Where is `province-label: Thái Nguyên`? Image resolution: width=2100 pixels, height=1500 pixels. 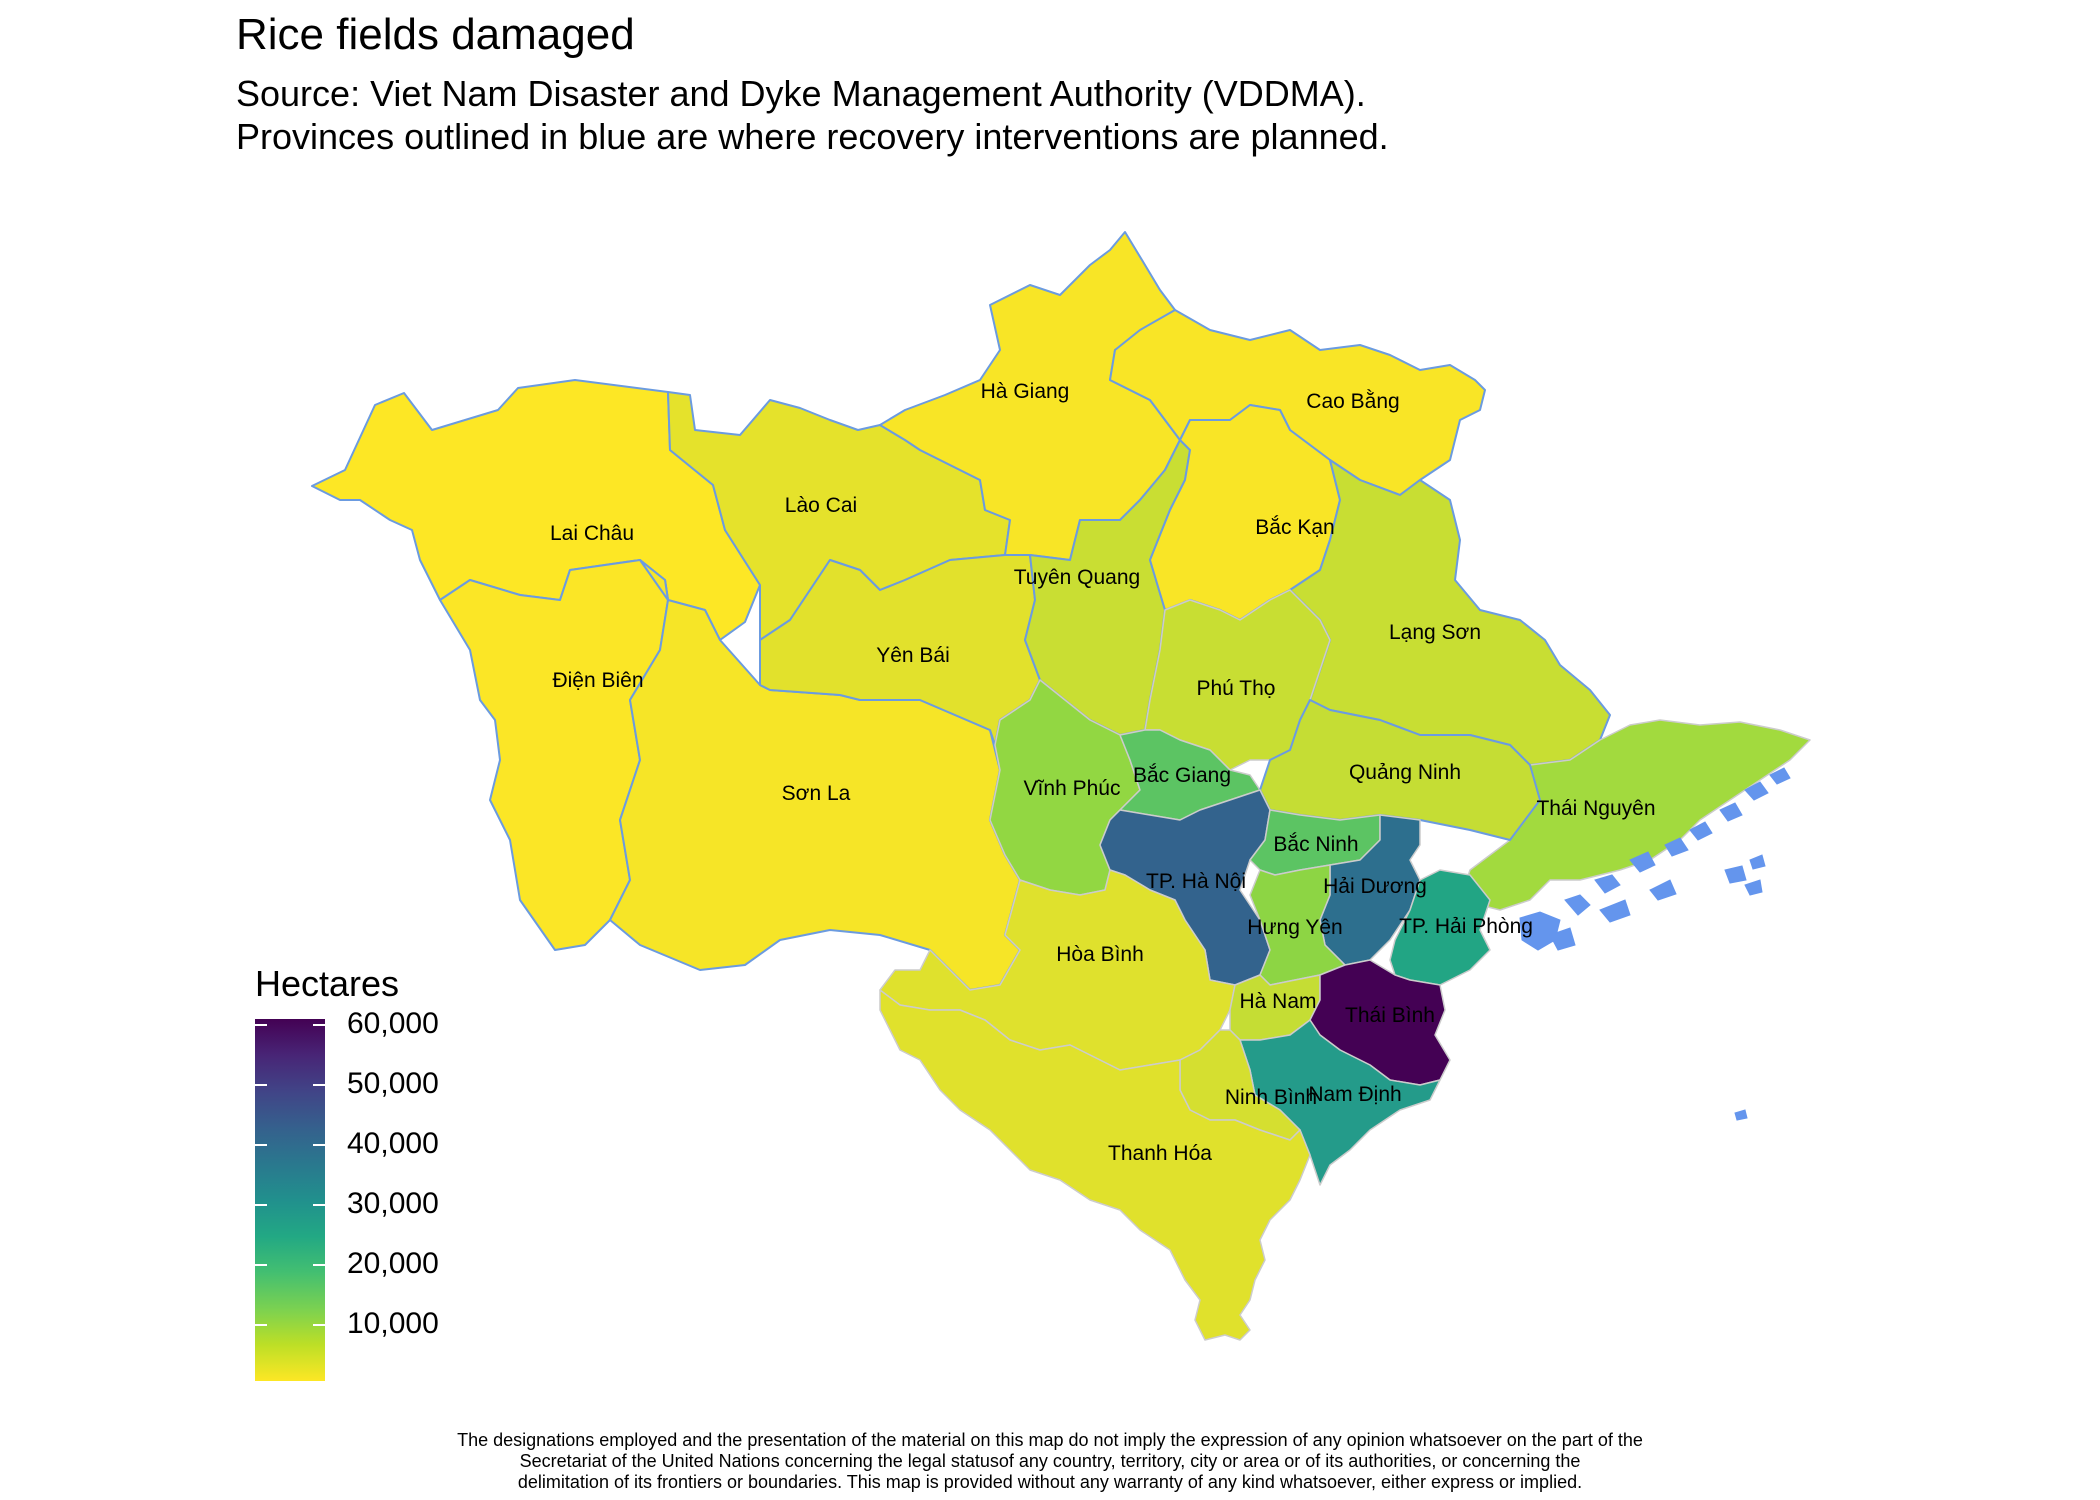
province-label: Thái Nguyên is located at coordinates (1595, 808).